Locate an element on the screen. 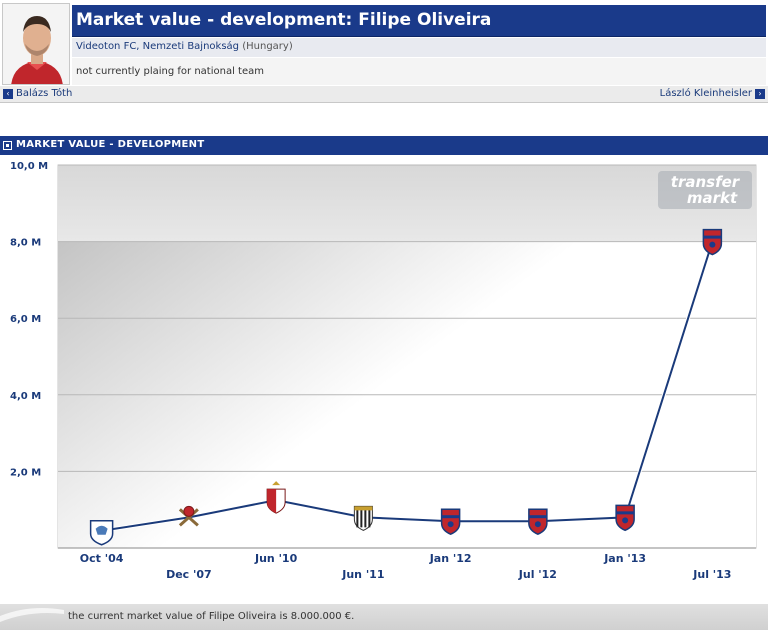 The width and height of the screenshot is (768, 630). chevron-right-icon: › is located at coordinates (760, 93).